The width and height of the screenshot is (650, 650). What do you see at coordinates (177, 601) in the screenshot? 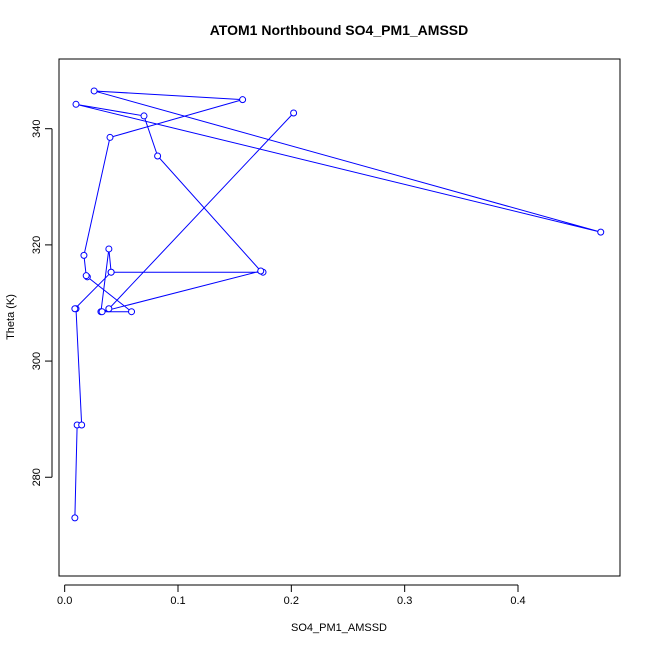
I see `x-tick-label: 0.1` at bounding box center [177, 601].